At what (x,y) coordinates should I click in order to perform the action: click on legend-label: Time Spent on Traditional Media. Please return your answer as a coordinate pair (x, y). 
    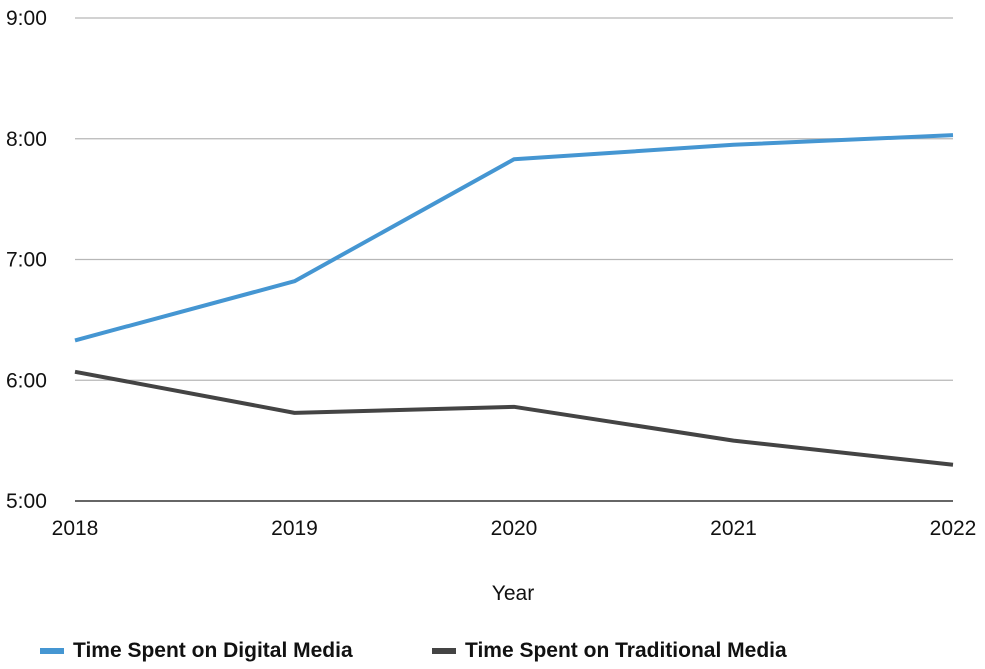
    Looking at the image, I should click on (626, 650).